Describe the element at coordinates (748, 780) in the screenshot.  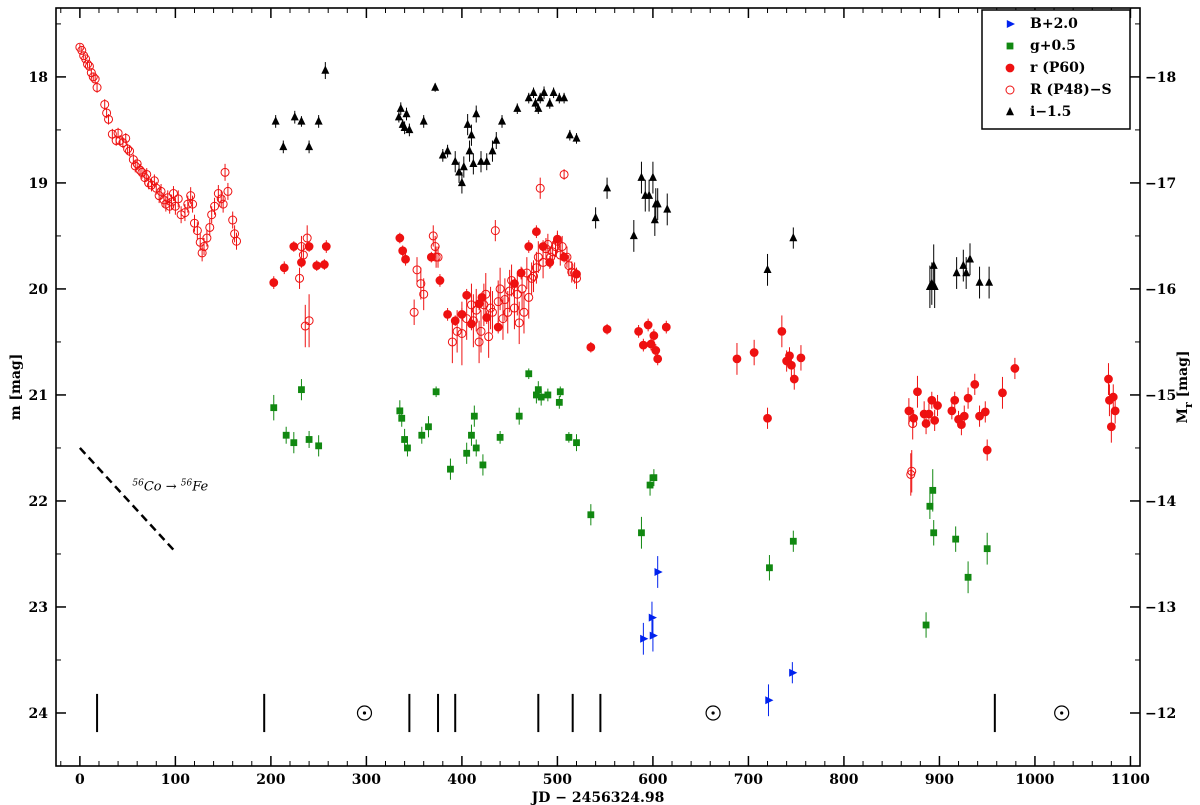
I see `x-tick-label: 700` at that location.